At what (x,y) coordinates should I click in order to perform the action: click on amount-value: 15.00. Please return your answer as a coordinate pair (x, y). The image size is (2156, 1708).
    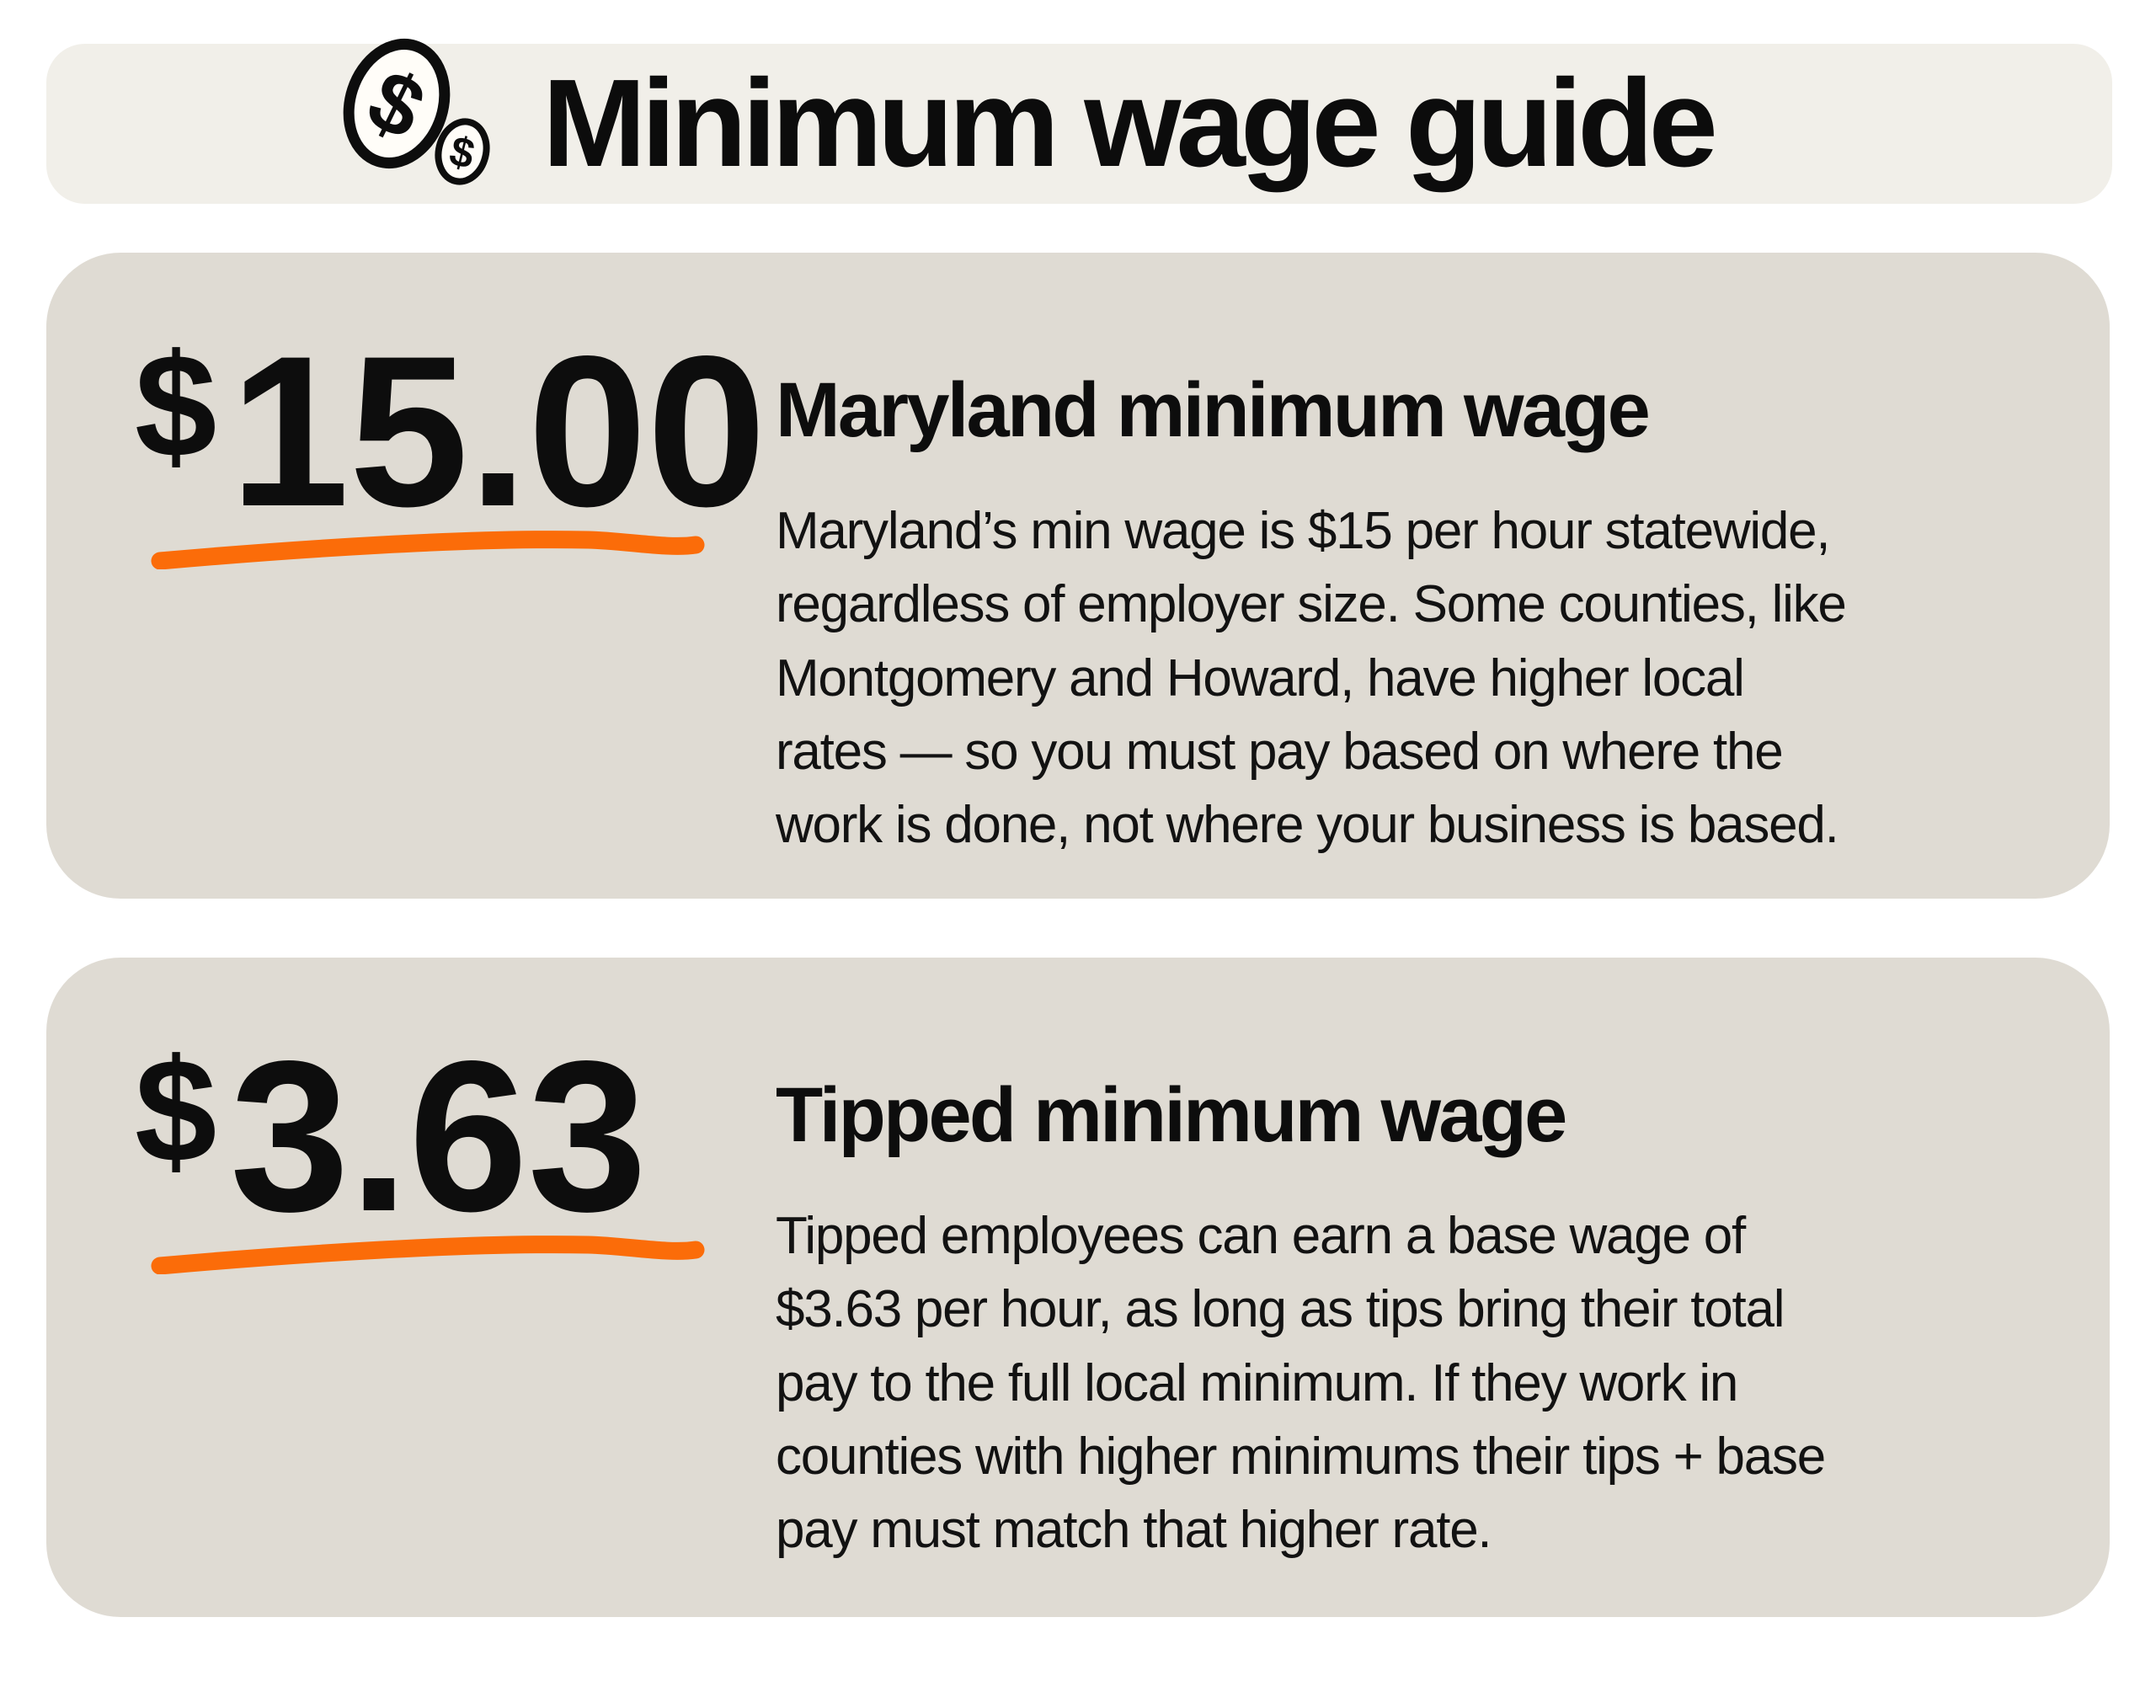
    Looking at the image, I should click on (498, 432).